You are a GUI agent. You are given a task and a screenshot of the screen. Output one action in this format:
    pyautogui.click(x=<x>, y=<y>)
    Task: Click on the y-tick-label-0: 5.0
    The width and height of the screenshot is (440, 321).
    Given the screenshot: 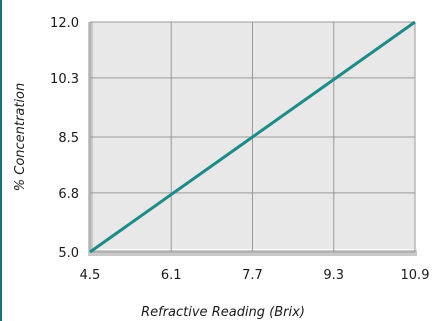 What is the action you would take?
    pyautogui.click(x=68, y=253)
    